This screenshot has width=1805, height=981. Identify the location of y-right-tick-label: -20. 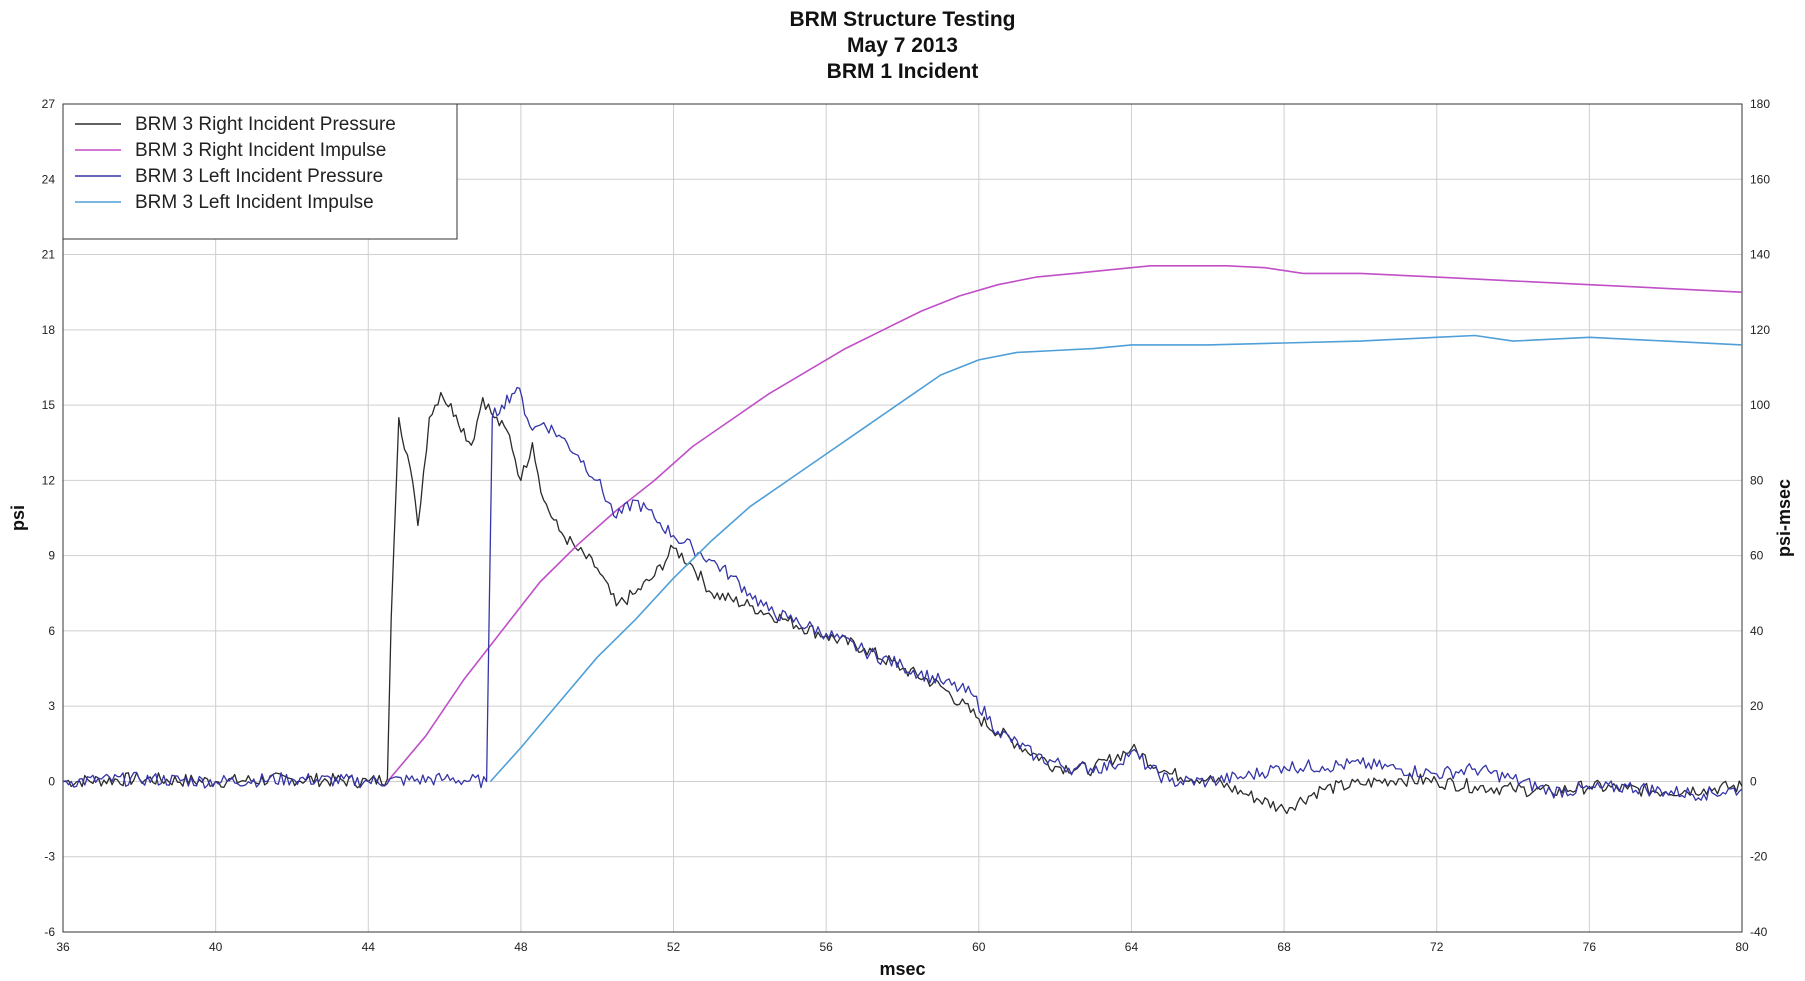
(1759, 857).